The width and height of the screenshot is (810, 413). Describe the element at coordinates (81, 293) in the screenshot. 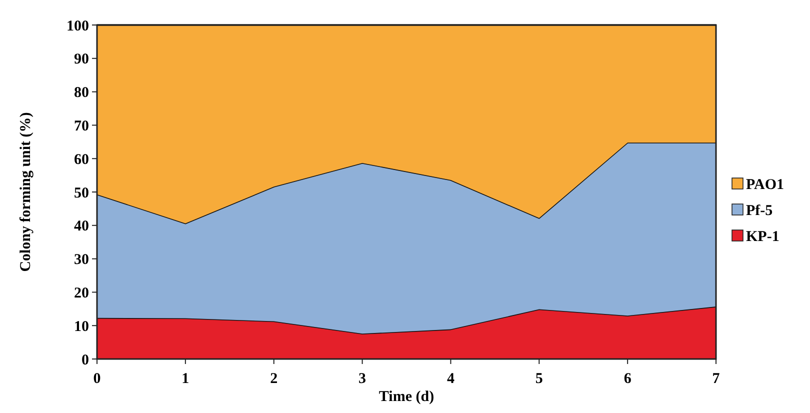

I see `y-tick-label: 20` at that location.